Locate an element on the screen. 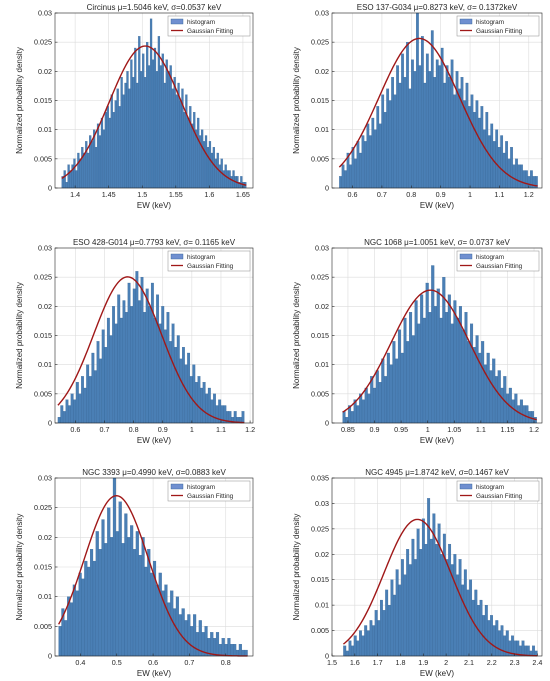  legend-fit-label: Gaussian Fitting is located at coordinates (499, 266).